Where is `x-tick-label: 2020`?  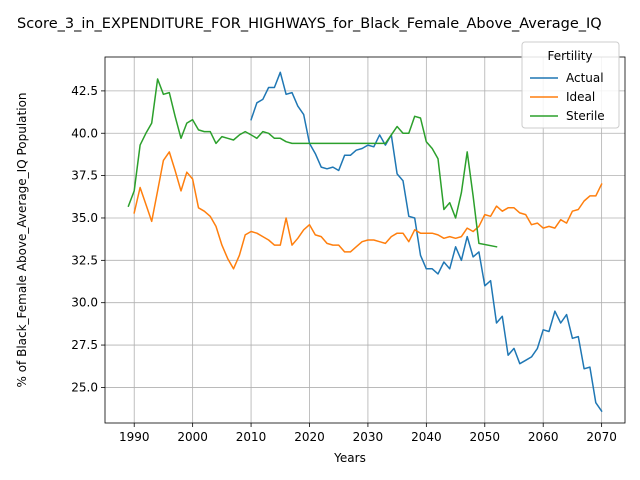 x-tick-label: 2020 is located at coordinates (309, 437).